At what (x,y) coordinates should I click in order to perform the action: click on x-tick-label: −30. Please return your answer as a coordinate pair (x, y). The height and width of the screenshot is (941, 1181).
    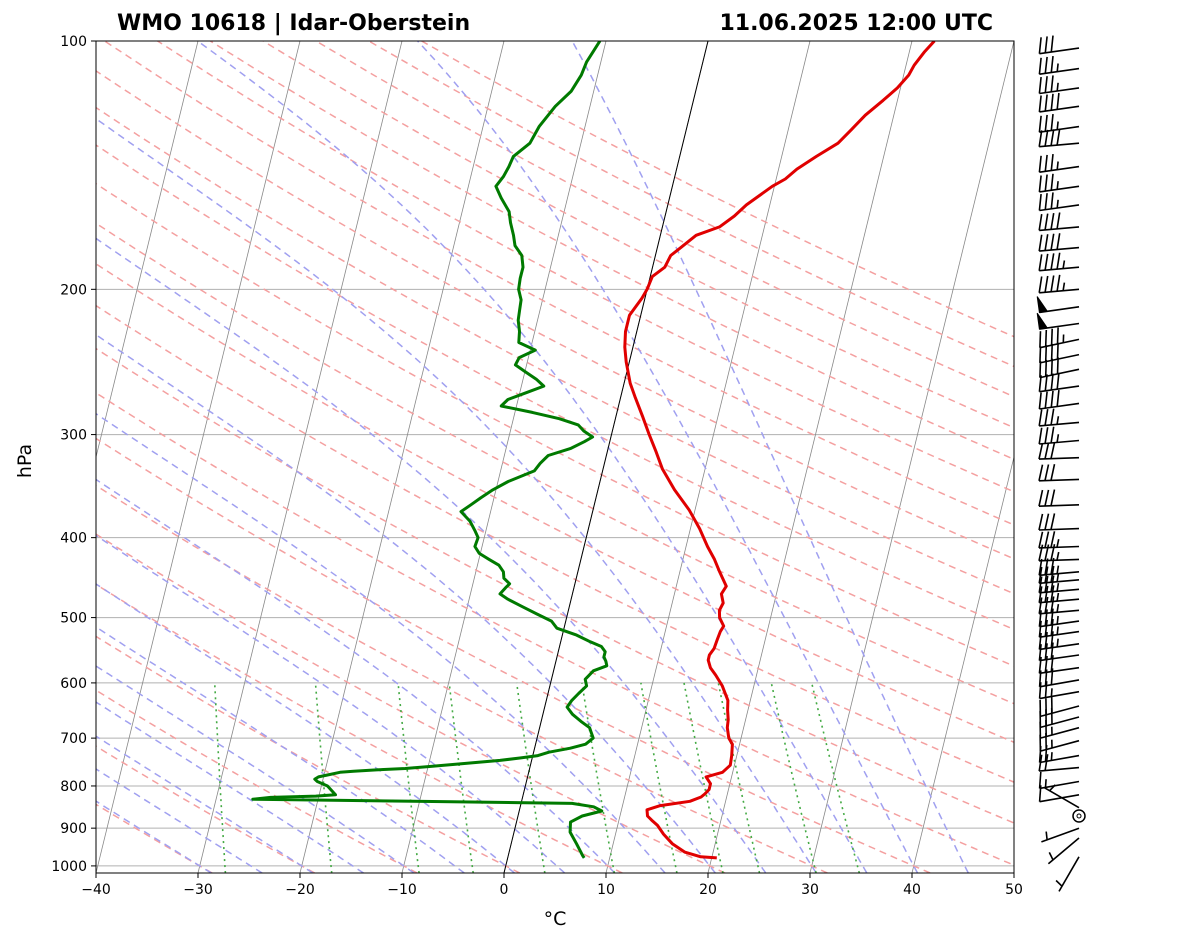
    Looking at the image, I should click on (198, 890).